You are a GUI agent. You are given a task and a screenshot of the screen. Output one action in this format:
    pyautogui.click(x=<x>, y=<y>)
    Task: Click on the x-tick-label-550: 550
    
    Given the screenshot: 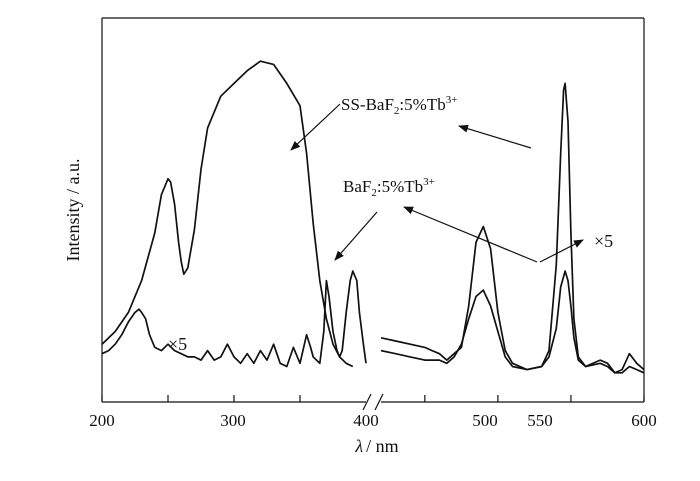 What is the action you would take?
    pyautogui.click(x=540, y=420)
    